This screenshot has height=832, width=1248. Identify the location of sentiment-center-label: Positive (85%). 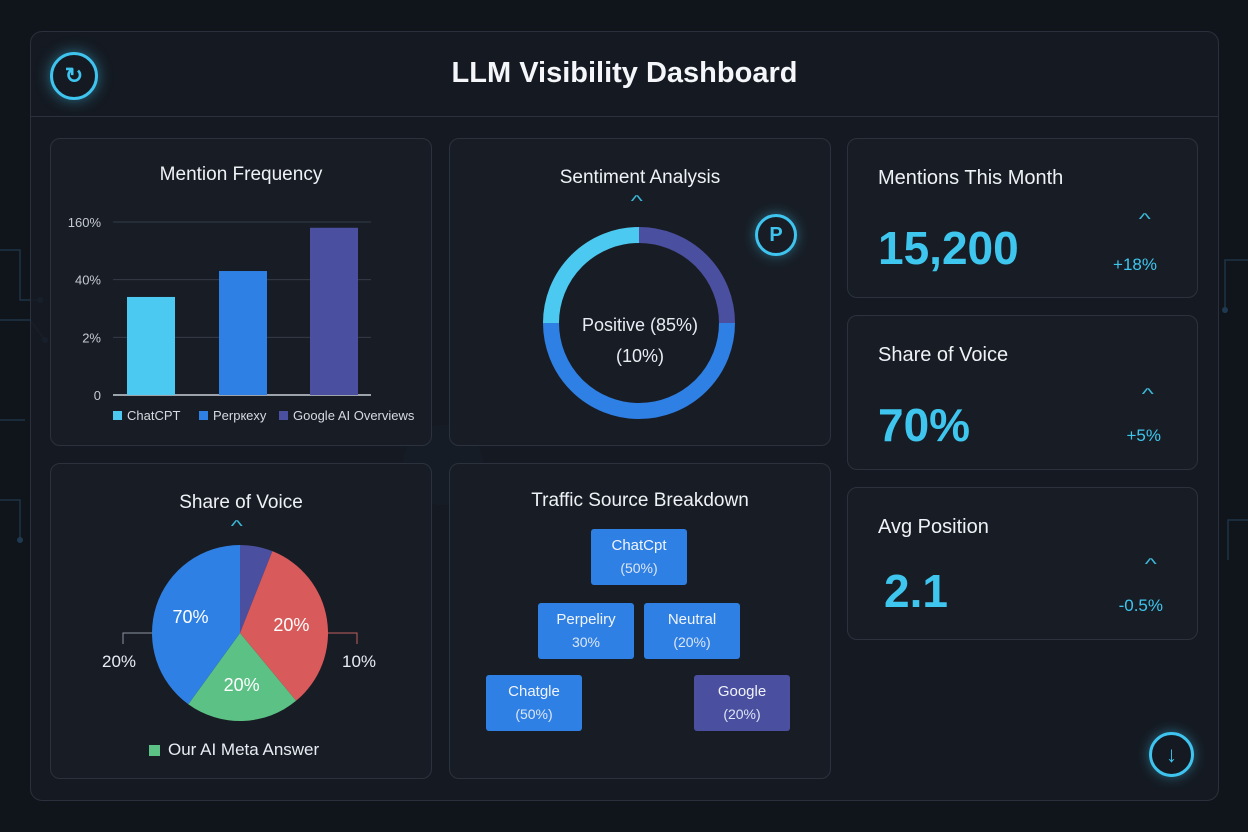
(640, 325).